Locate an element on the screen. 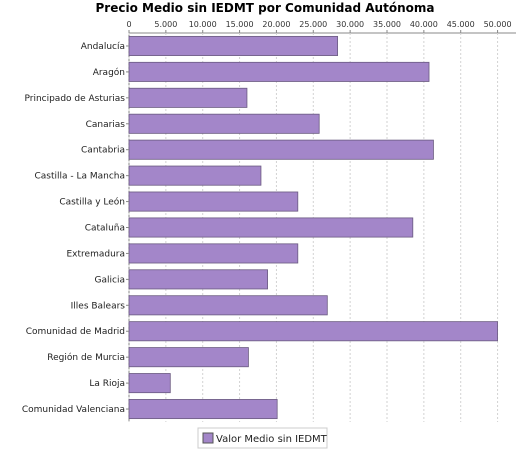 The width and height of the screenshot is (525, 450). legend-swatch is located at coordinates (208, 438).